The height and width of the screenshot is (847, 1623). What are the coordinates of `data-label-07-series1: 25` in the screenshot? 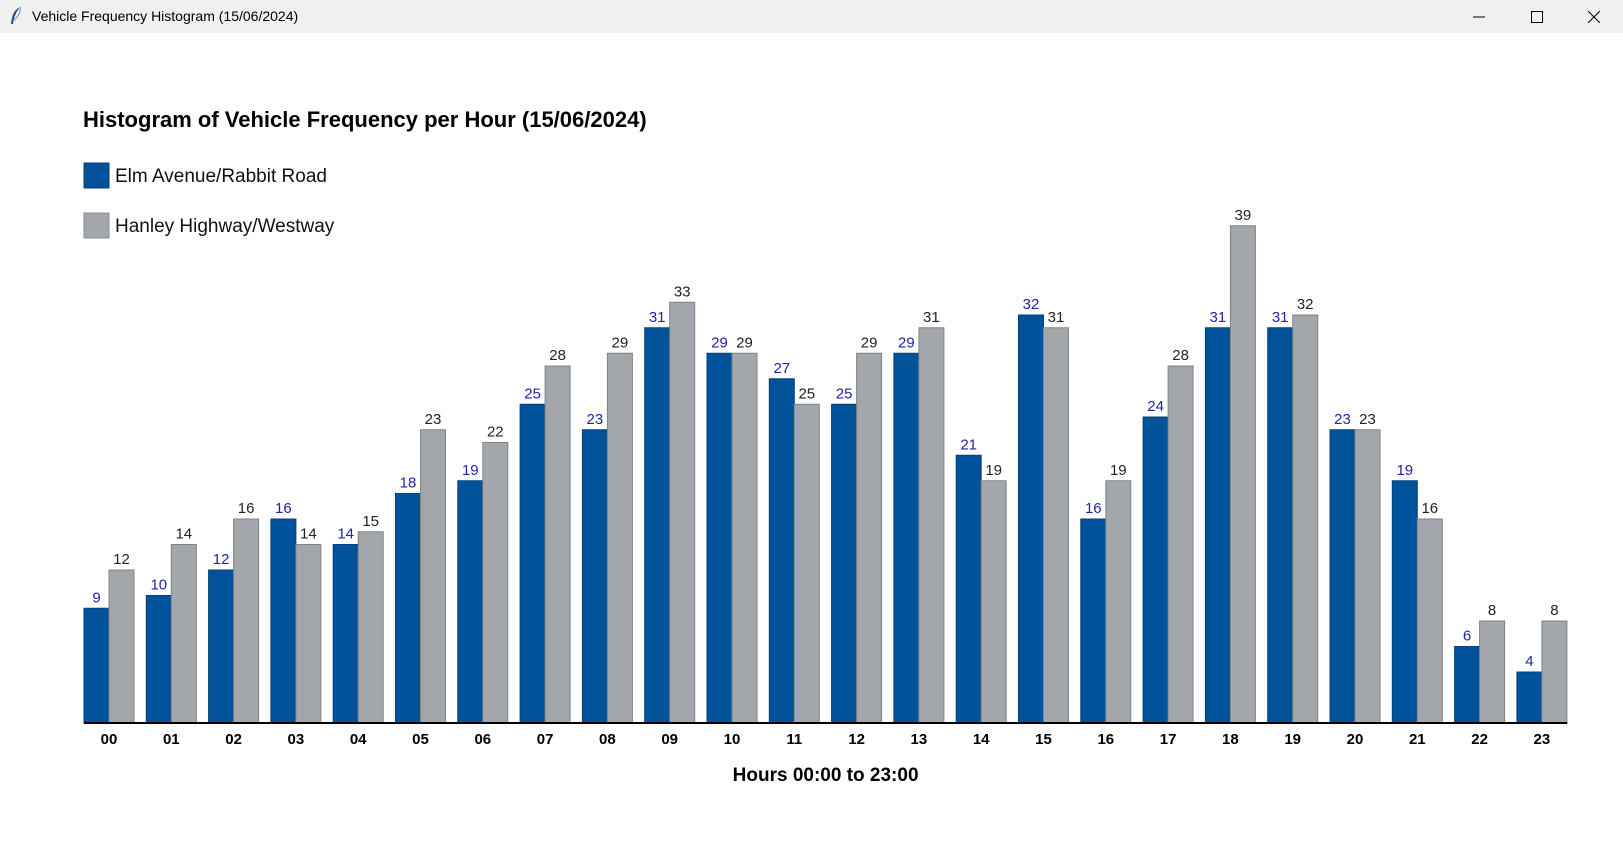 It's located at (532, 393).